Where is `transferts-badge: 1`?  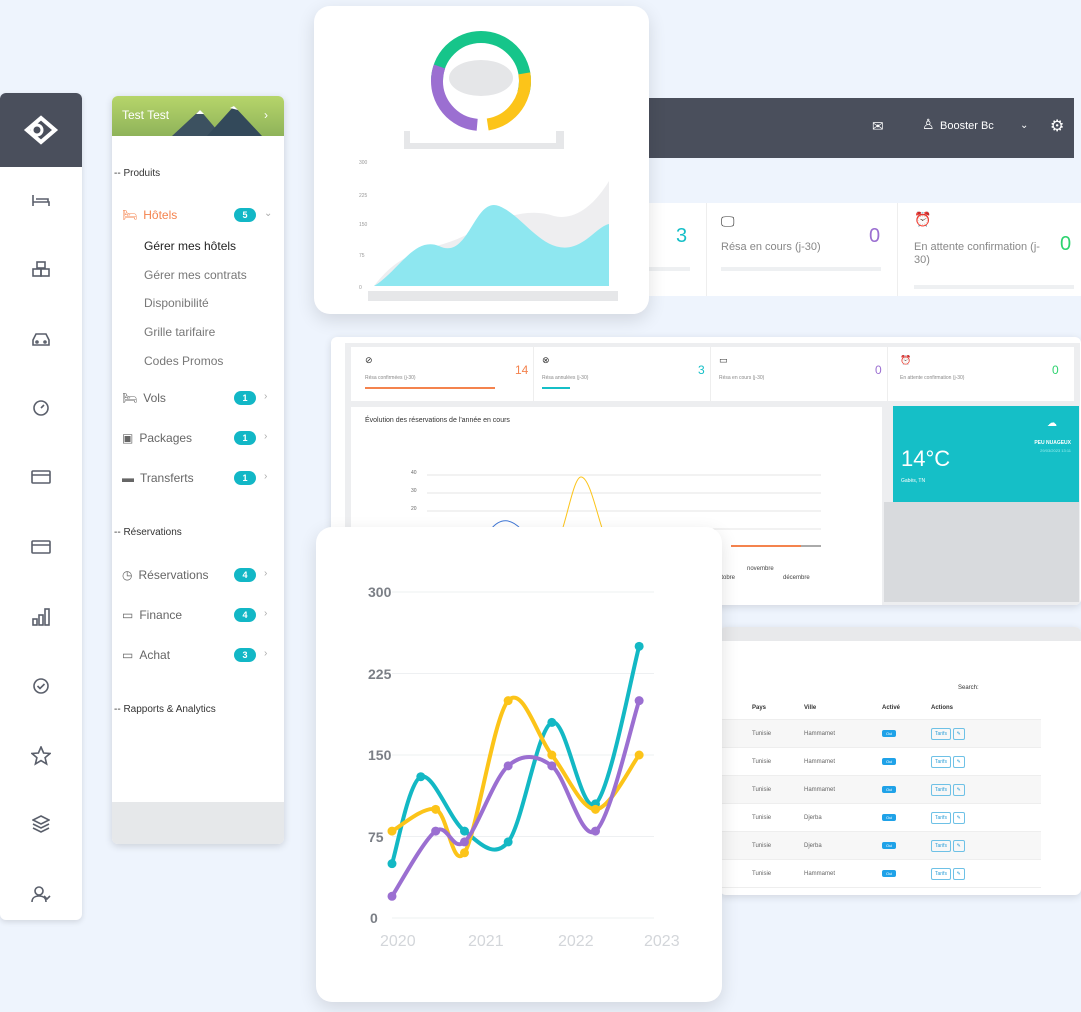
transferts-badge: 1 is located at coordinates (245, 478).